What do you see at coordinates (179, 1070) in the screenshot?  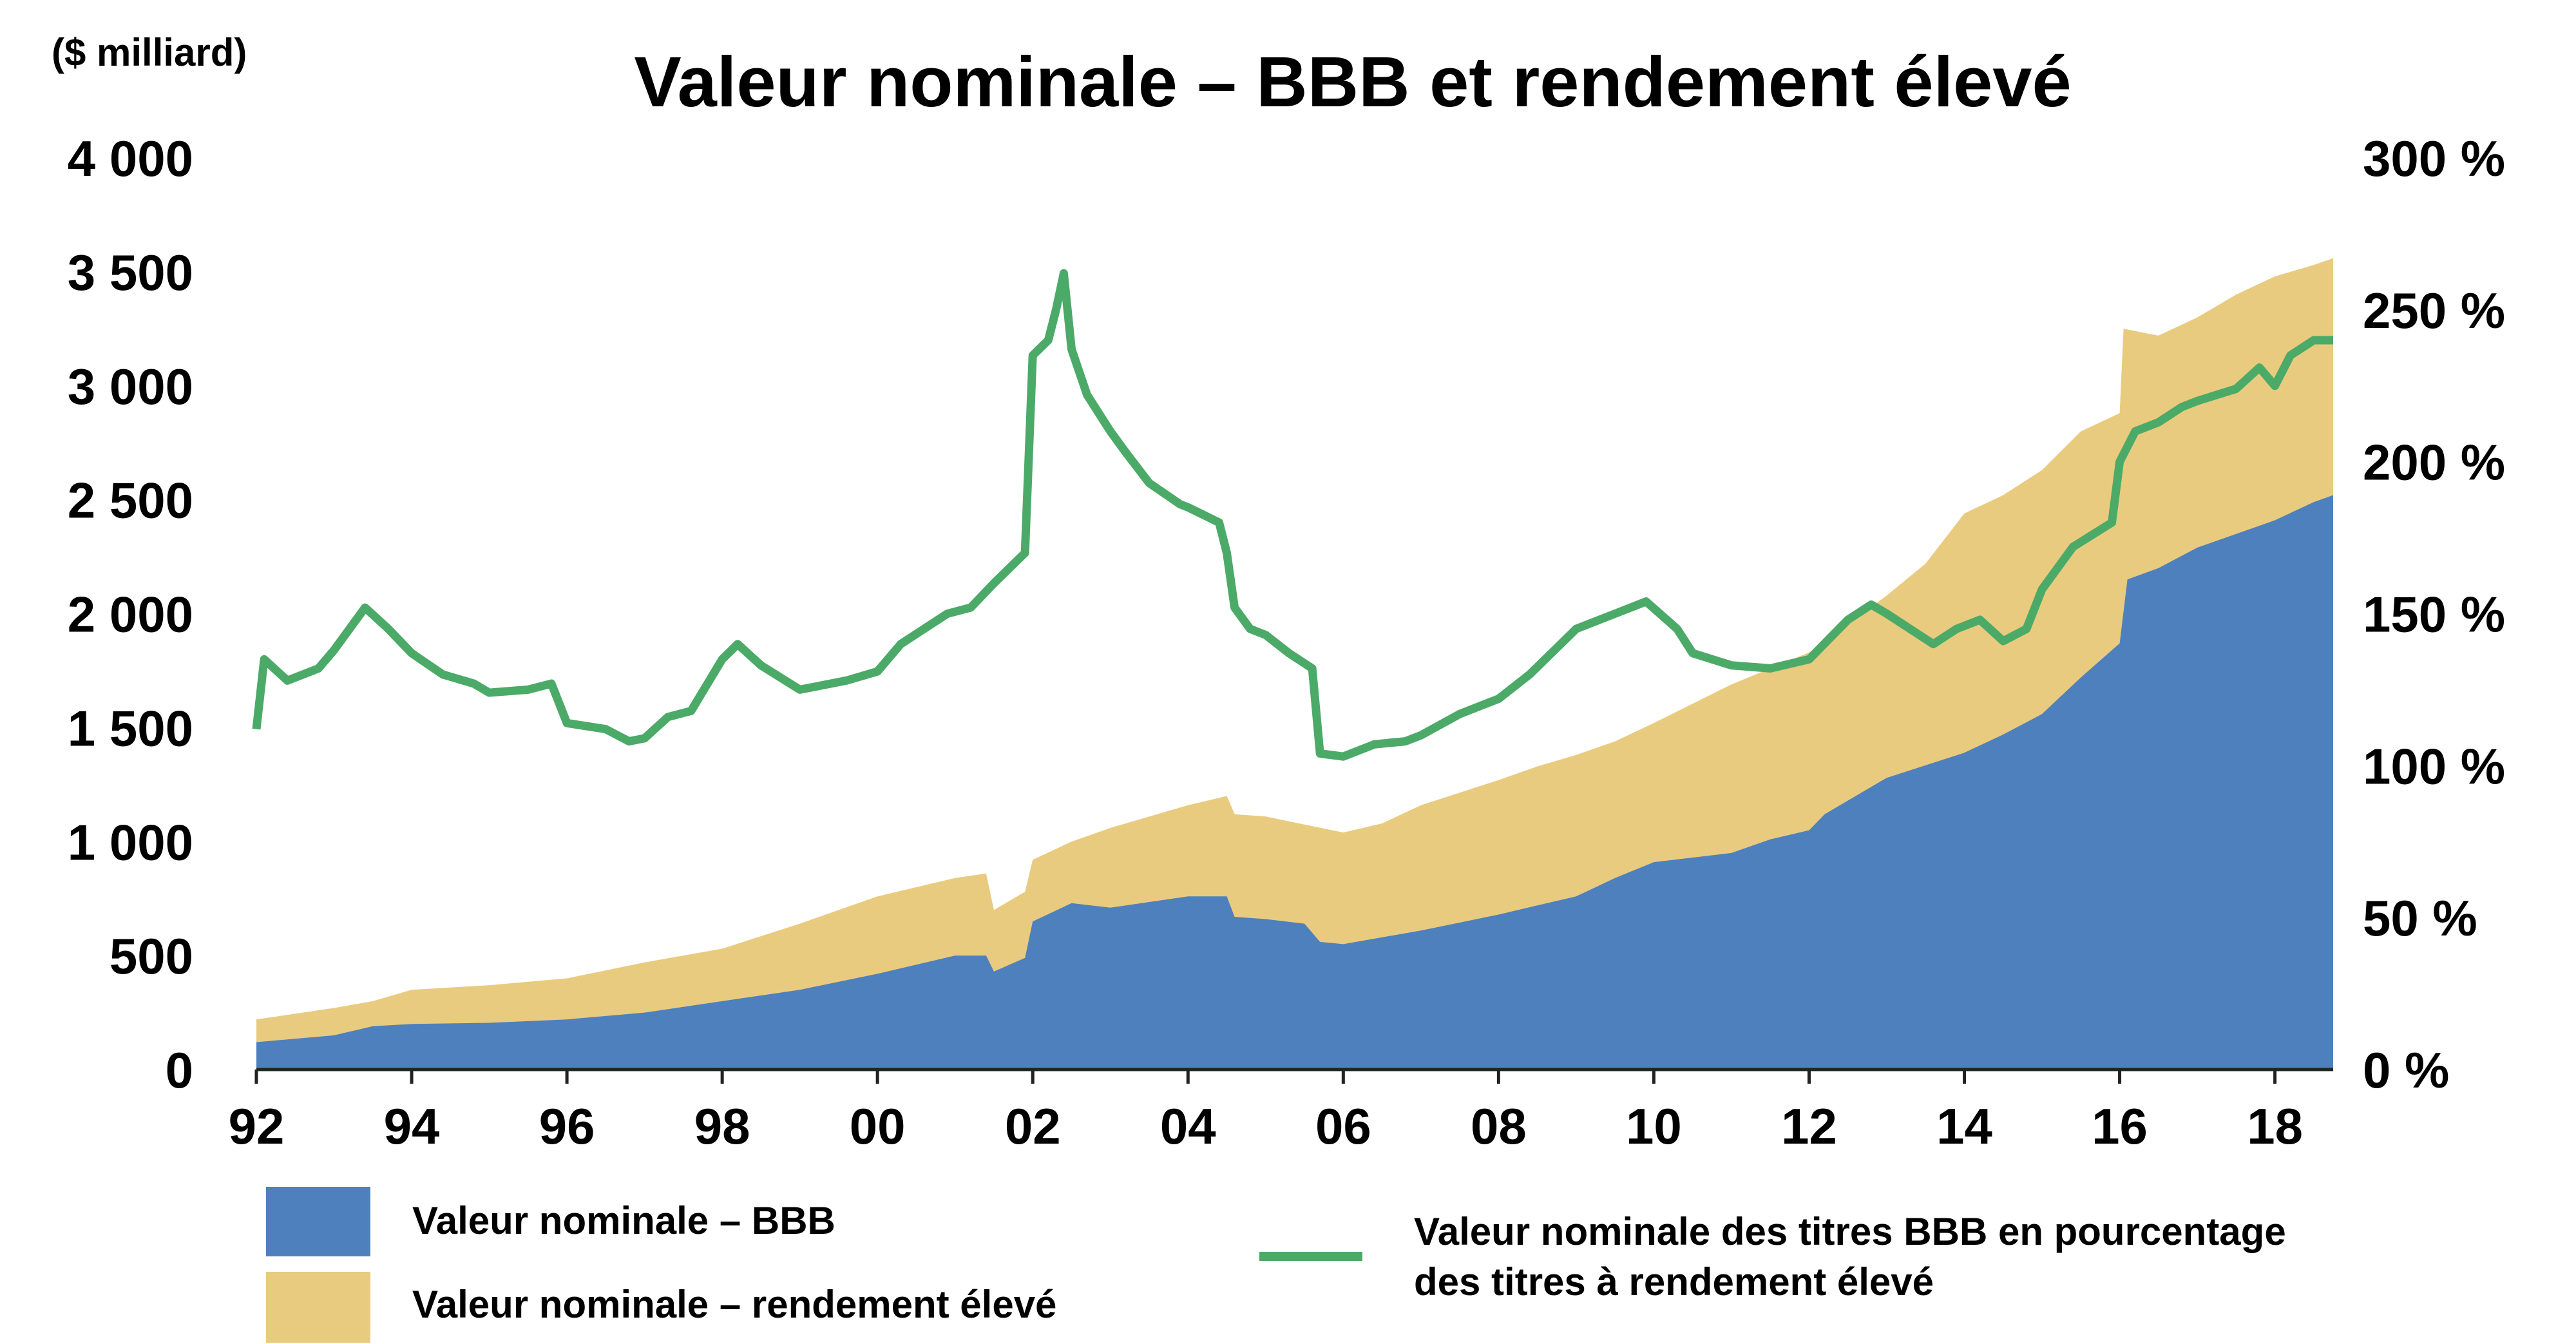 I see `y-left-tick-label: 0` at bounding box center [179, 1070].